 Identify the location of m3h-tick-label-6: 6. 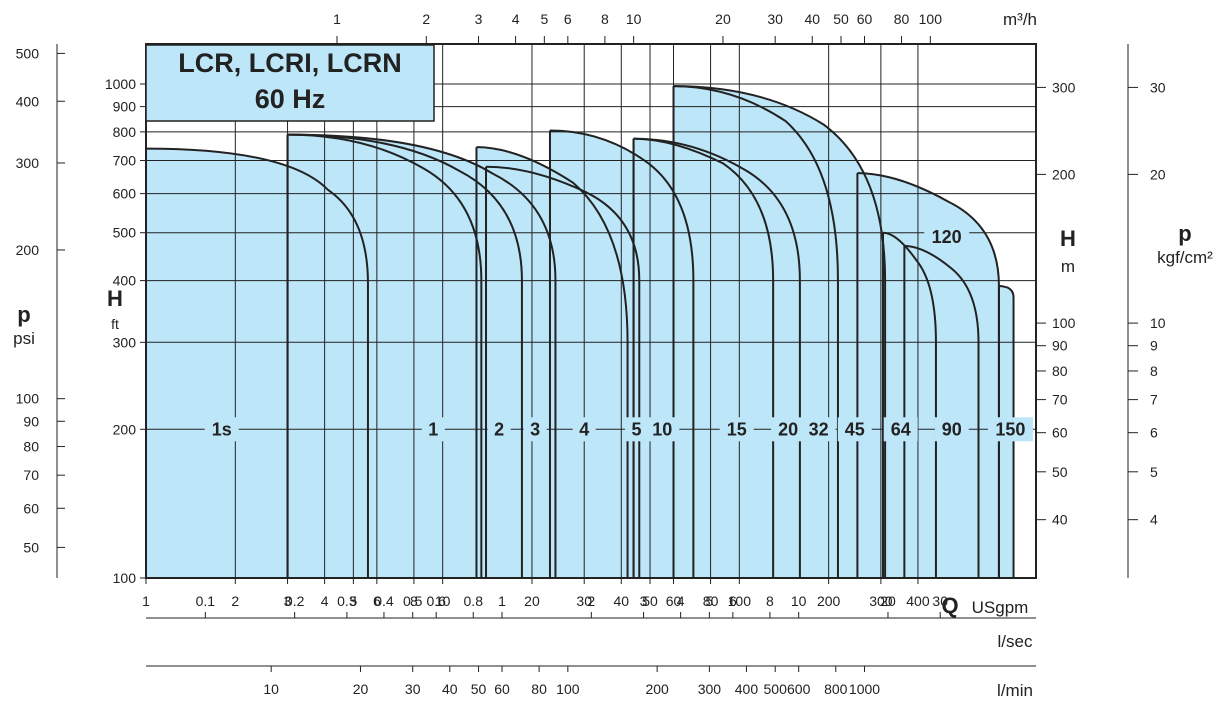
(568, 19).